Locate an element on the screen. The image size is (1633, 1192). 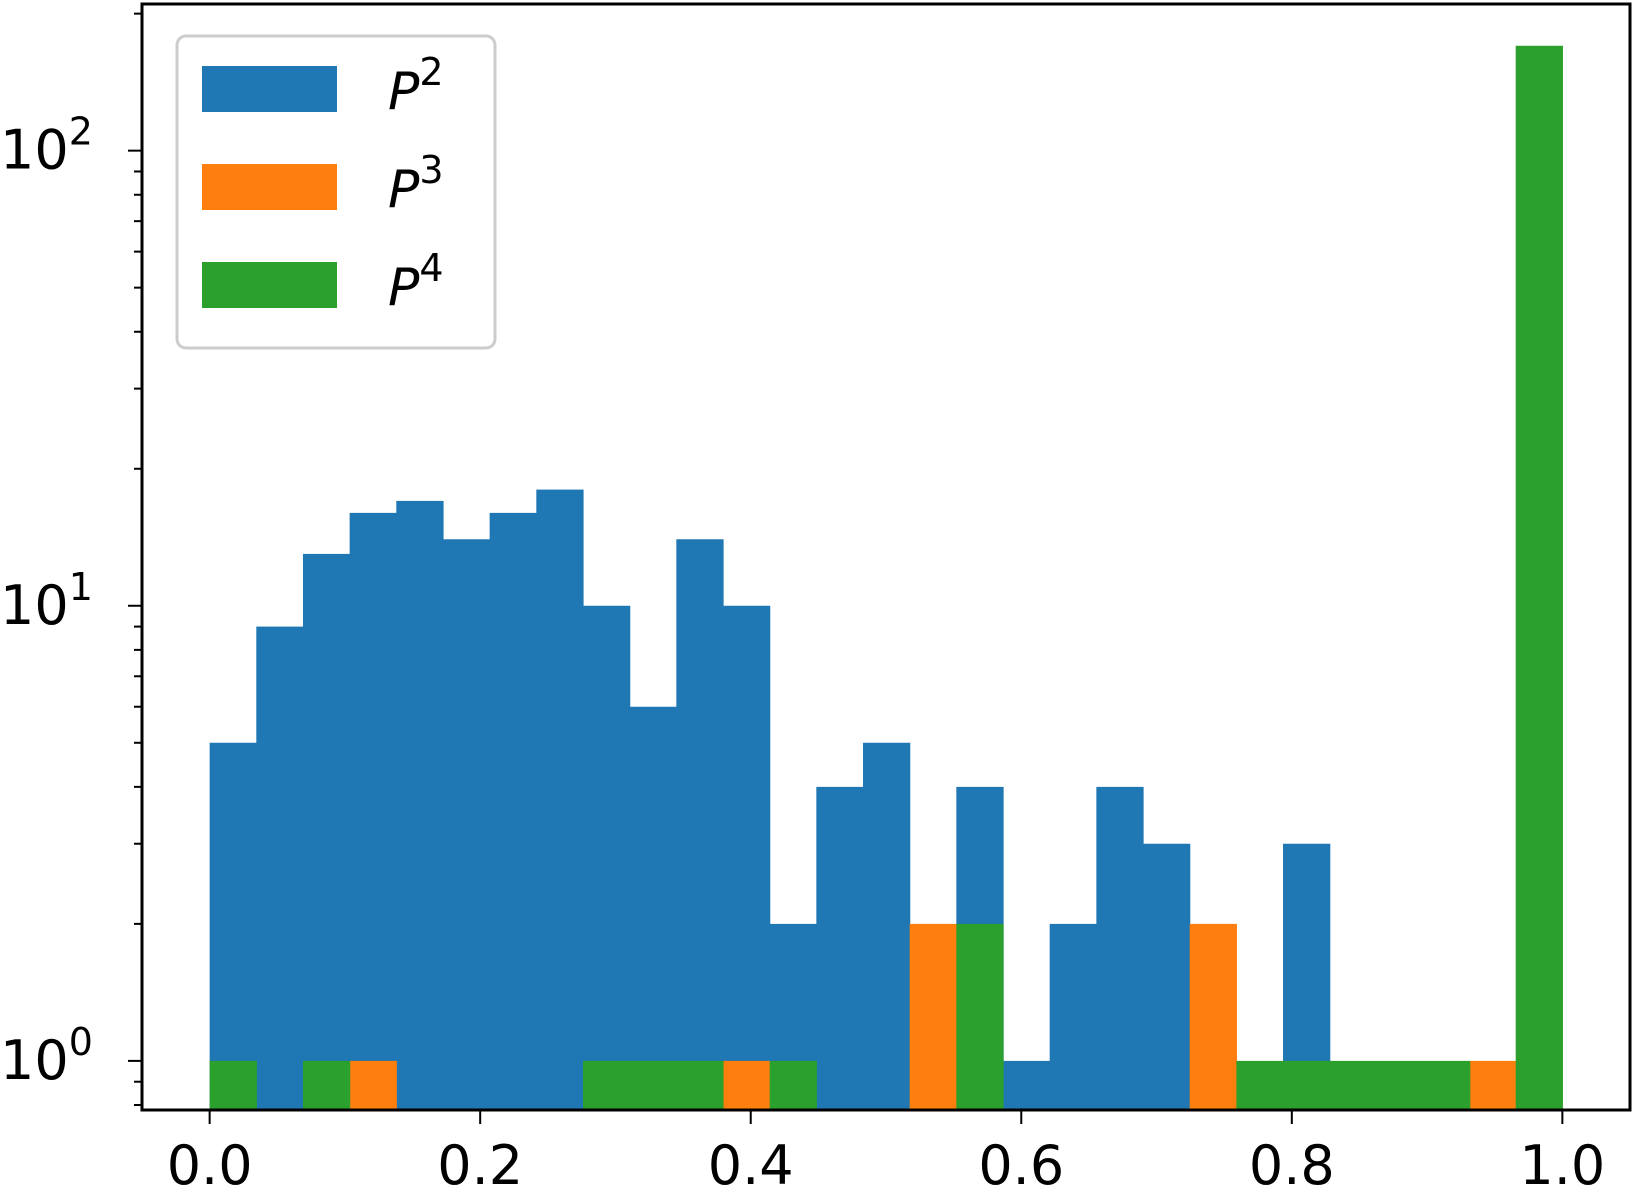
x-tick-label: 1.0 is located at coordinates (1562, 1163).